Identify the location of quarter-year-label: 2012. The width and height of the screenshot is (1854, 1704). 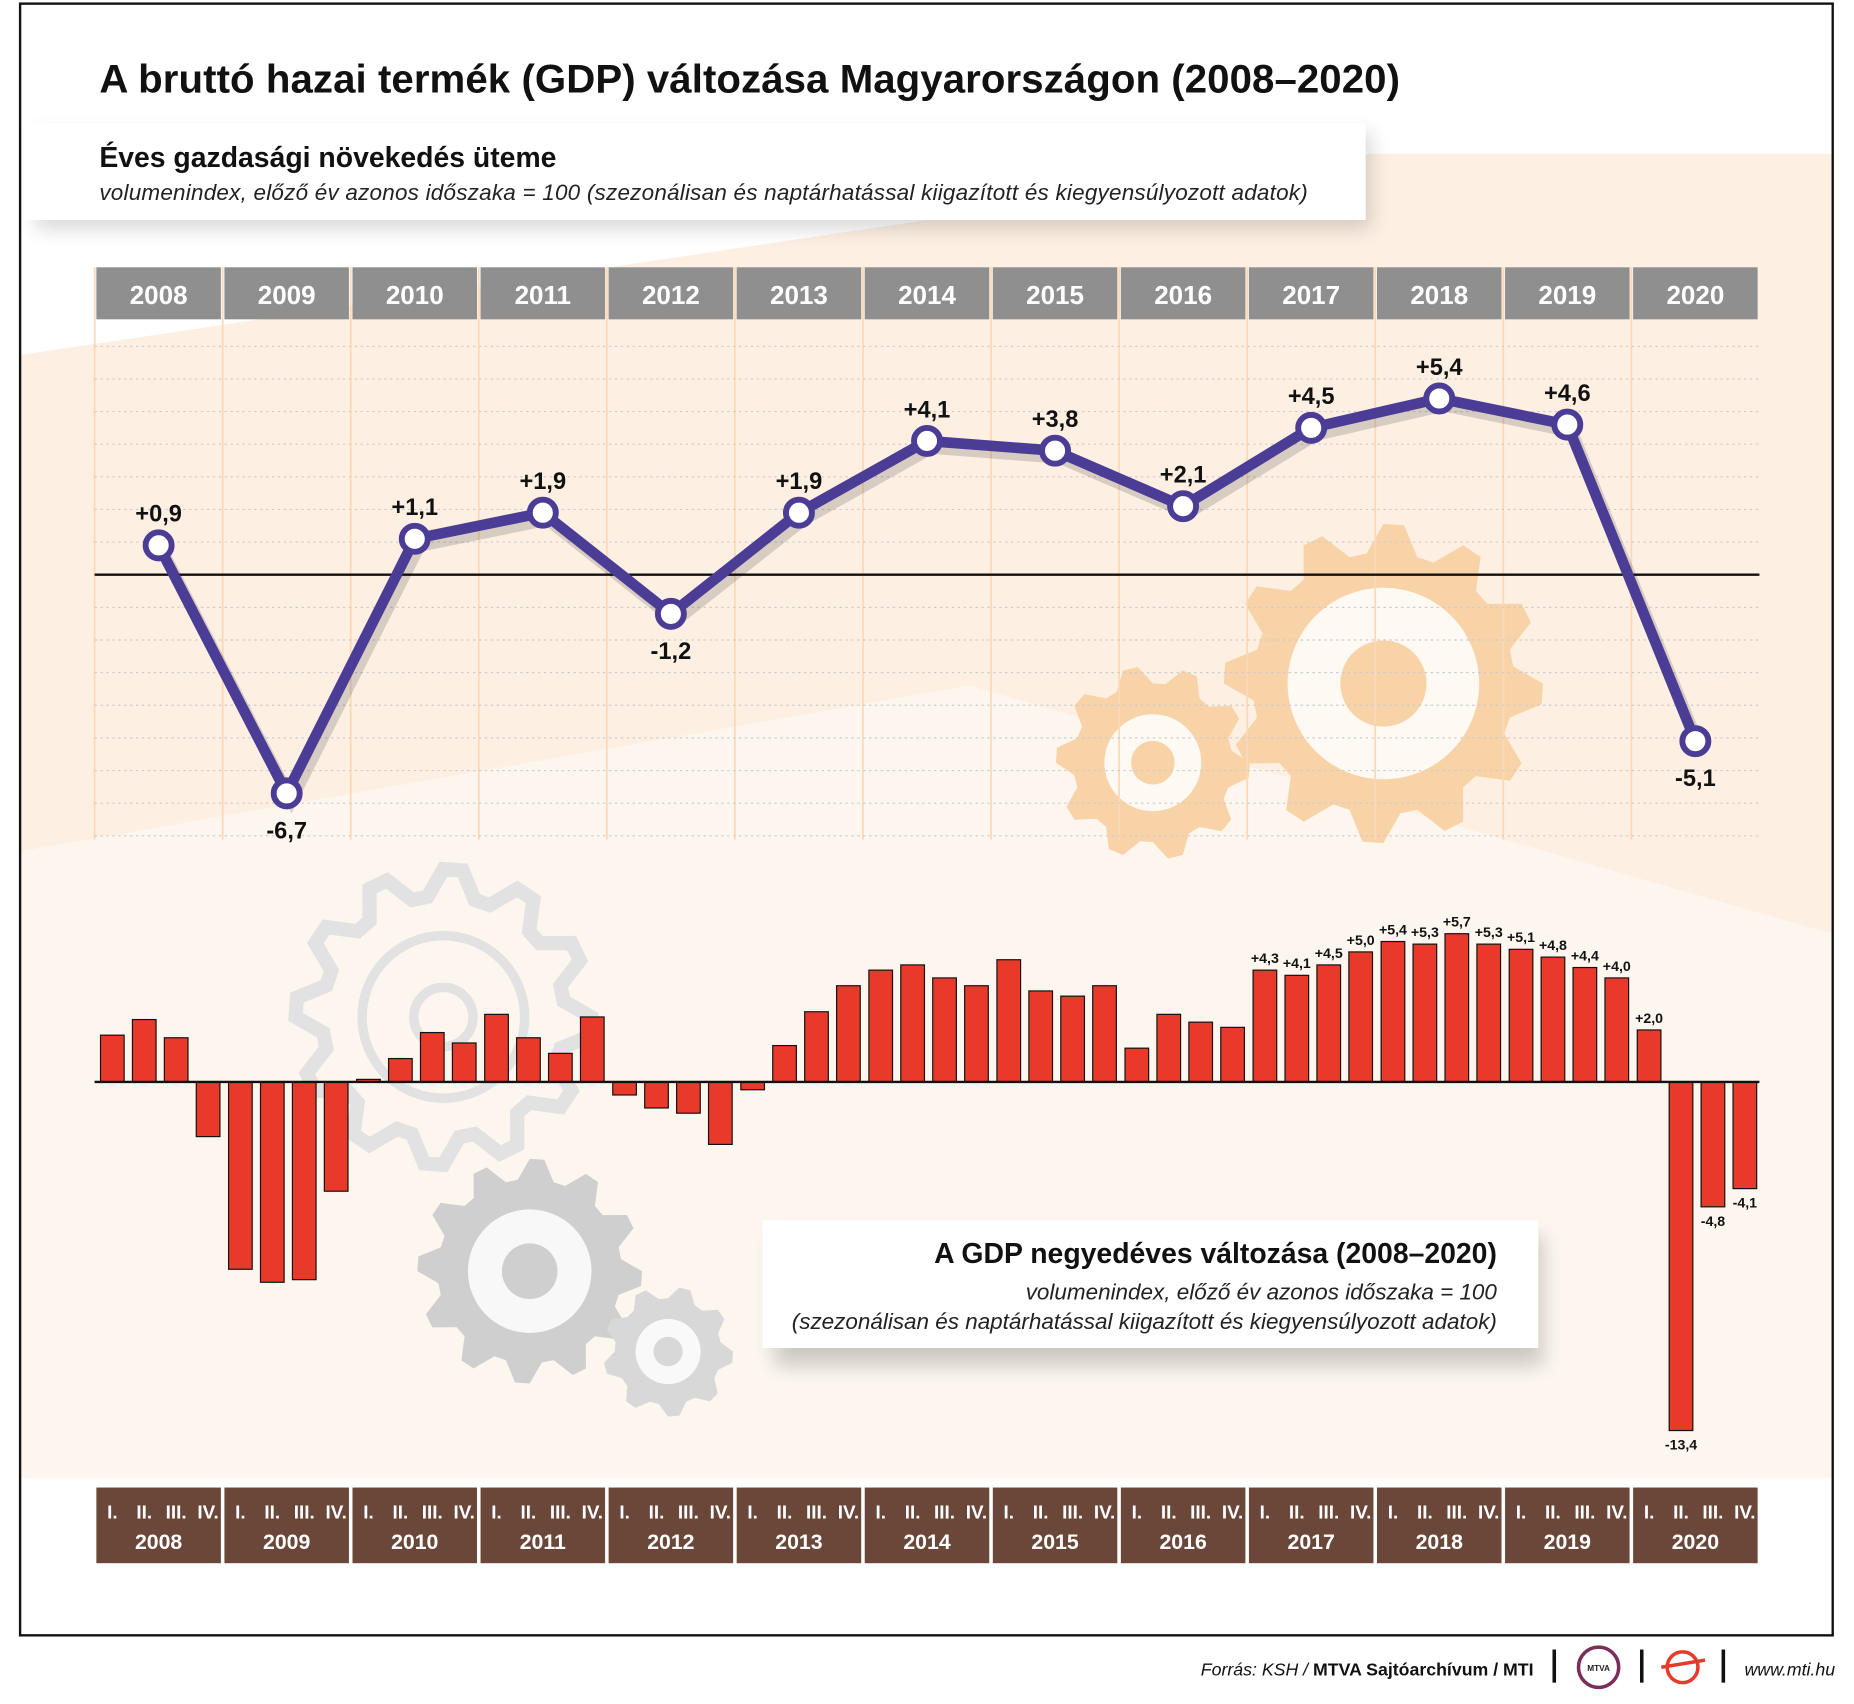
(670, 1542).